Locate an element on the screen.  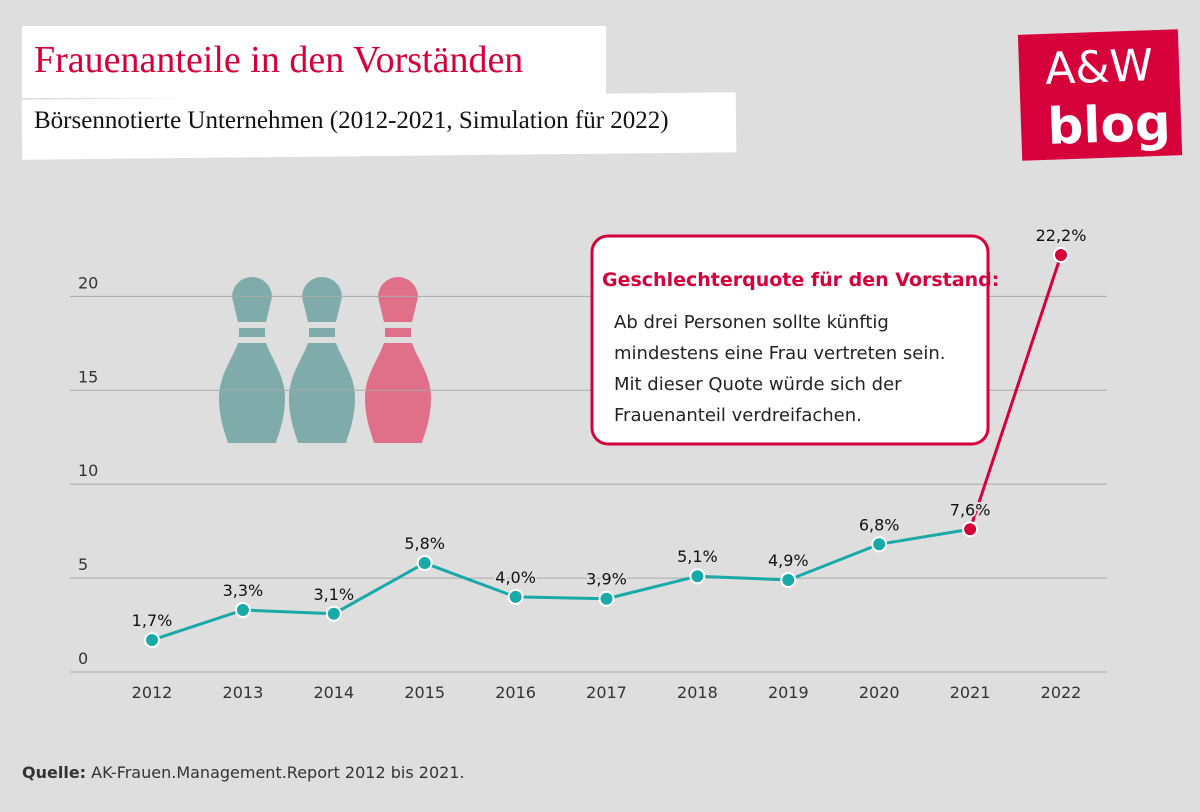
title-box is located at coordinates (314, 62).